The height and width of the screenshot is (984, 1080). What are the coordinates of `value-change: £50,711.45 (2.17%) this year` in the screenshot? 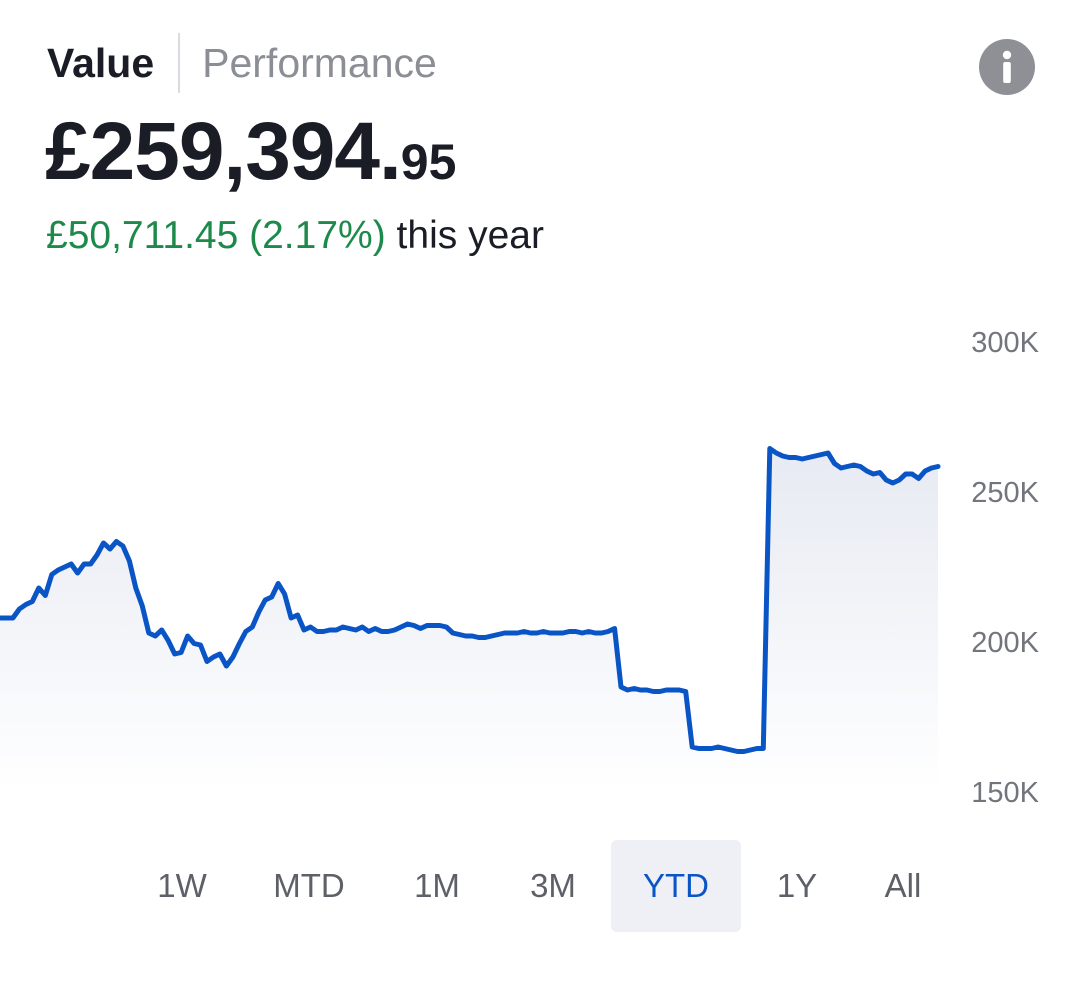 It's located at (295, 236).